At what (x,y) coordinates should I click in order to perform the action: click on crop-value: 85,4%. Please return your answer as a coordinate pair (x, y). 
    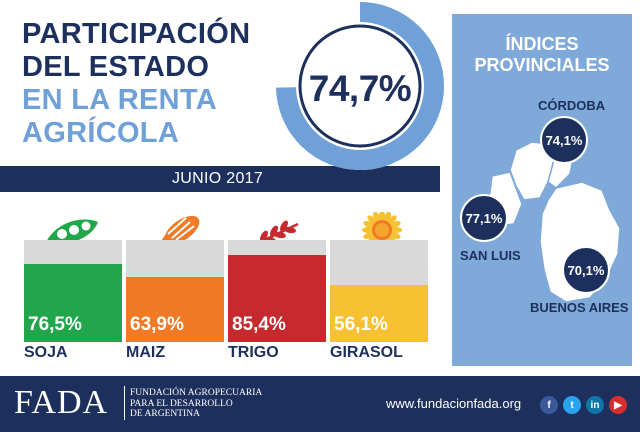
    Looking at the image, I should click on (259, 324).